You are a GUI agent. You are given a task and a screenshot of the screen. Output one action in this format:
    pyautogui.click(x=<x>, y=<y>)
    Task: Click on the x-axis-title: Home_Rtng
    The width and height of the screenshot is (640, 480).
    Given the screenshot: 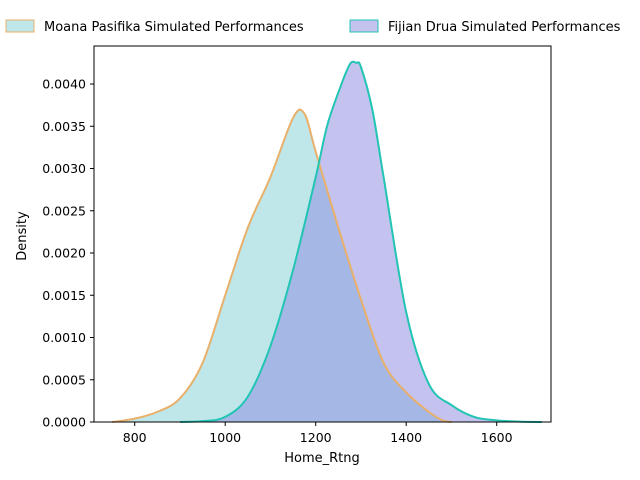 What is the action you would take?
    pyautogui.click(x=322, y=458)
    